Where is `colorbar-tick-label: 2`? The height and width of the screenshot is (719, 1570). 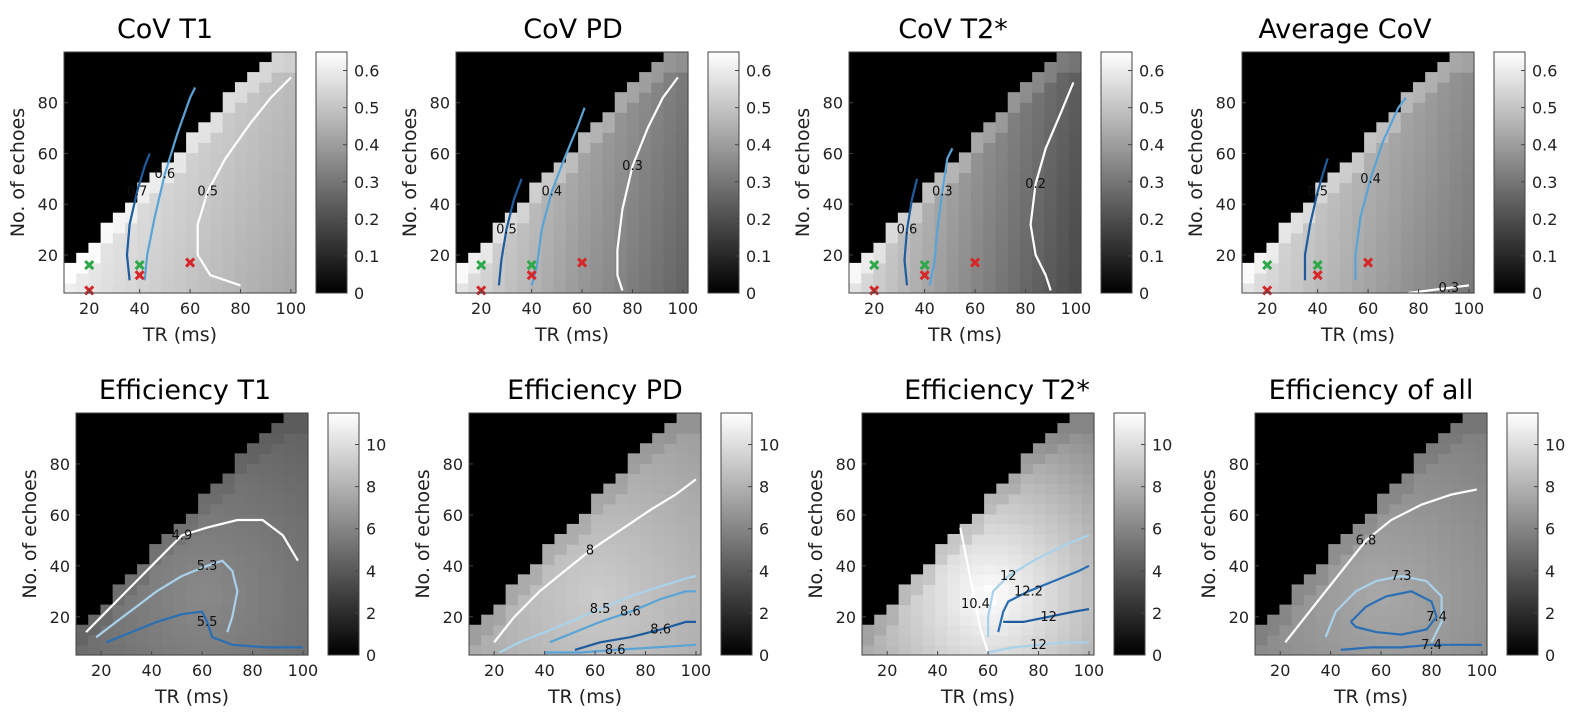 colorbar-tick-label: 2 is located at coordinates (764, 613).